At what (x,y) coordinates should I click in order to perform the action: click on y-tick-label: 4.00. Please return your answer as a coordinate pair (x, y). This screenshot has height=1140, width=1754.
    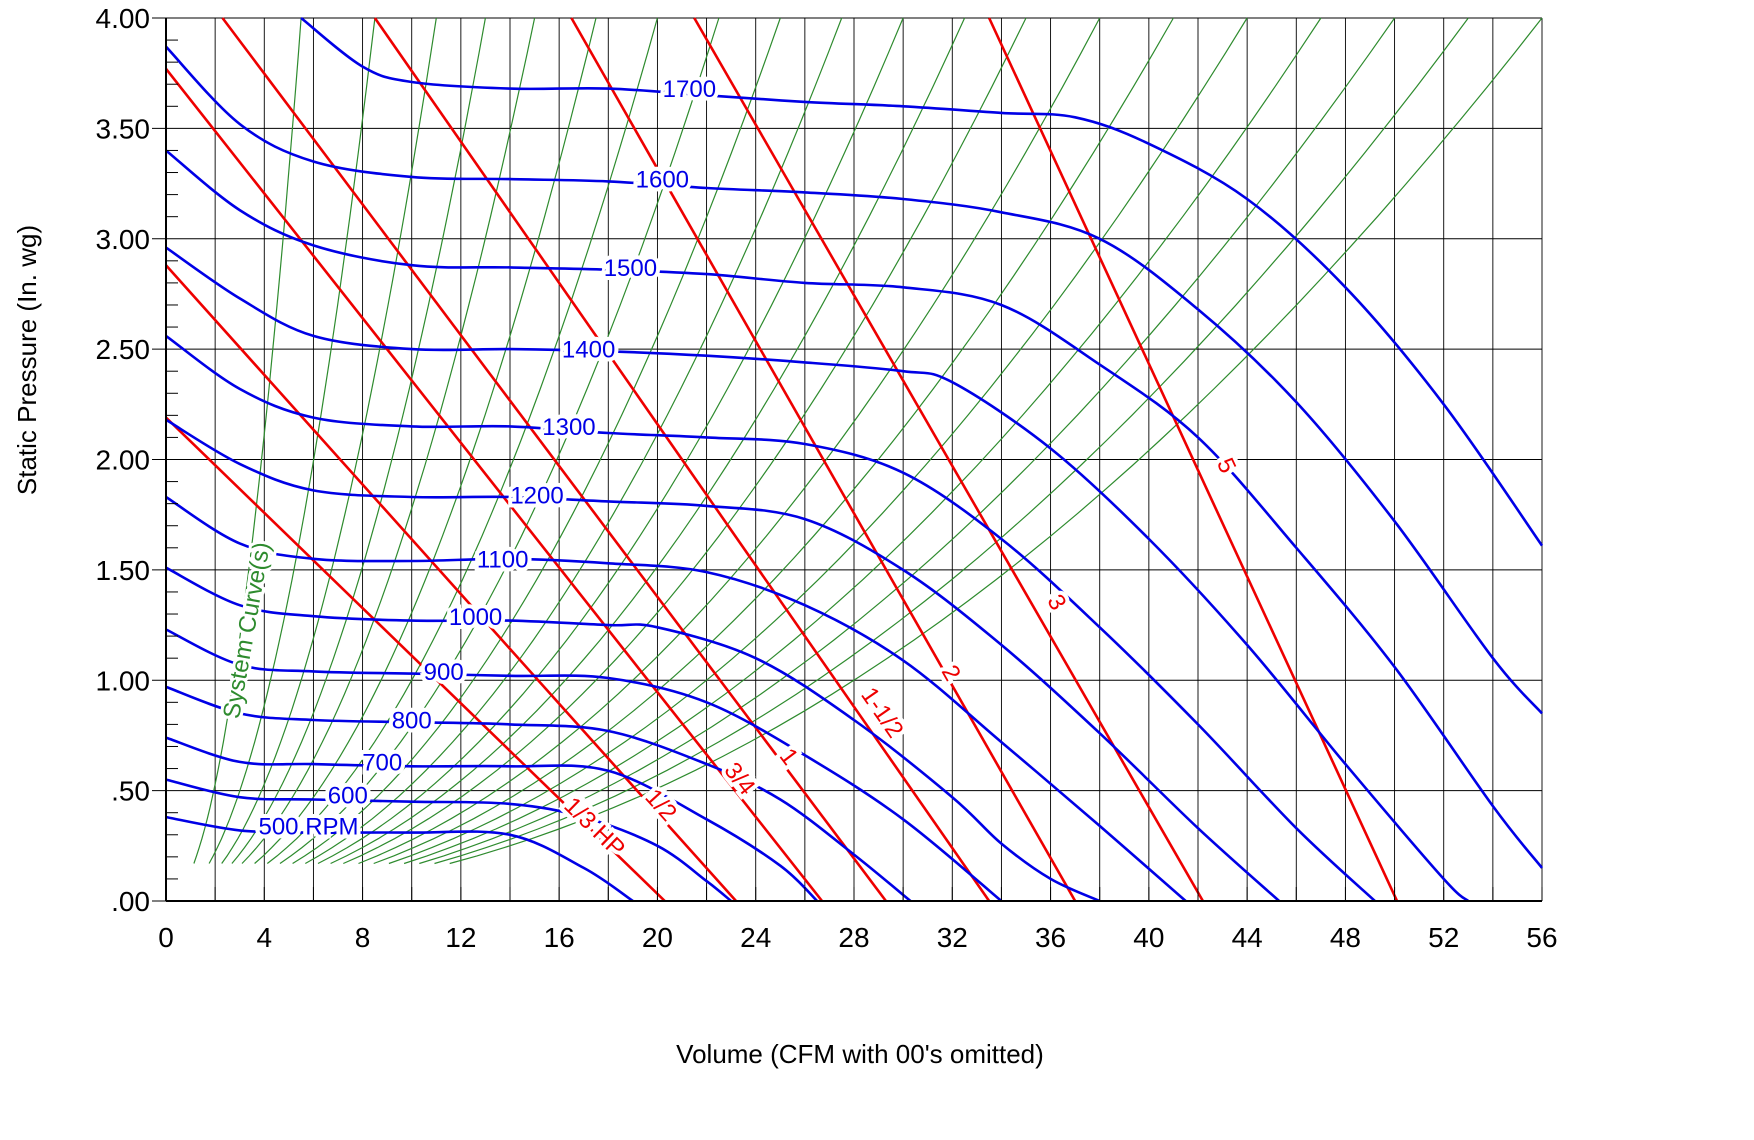
    Looking at the image, I should click on (123, 18).